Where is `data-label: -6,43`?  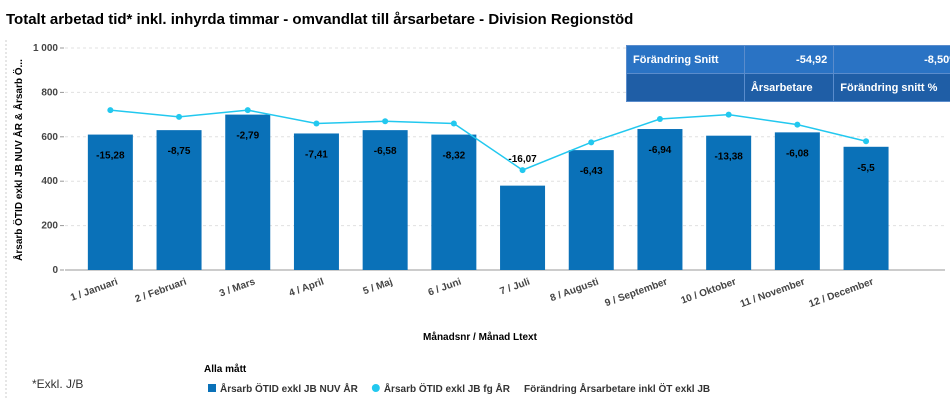 data-label: -6,43 is located at coordinates (591, 171).